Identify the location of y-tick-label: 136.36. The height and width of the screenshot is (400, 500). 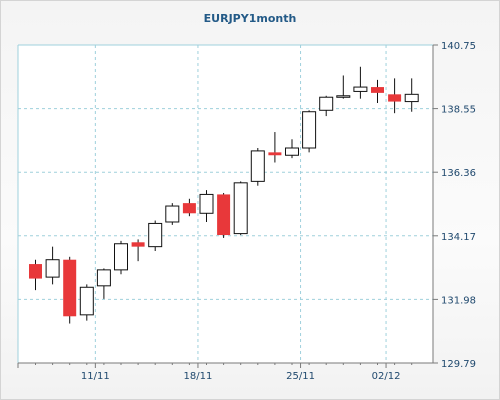
(458, 173).